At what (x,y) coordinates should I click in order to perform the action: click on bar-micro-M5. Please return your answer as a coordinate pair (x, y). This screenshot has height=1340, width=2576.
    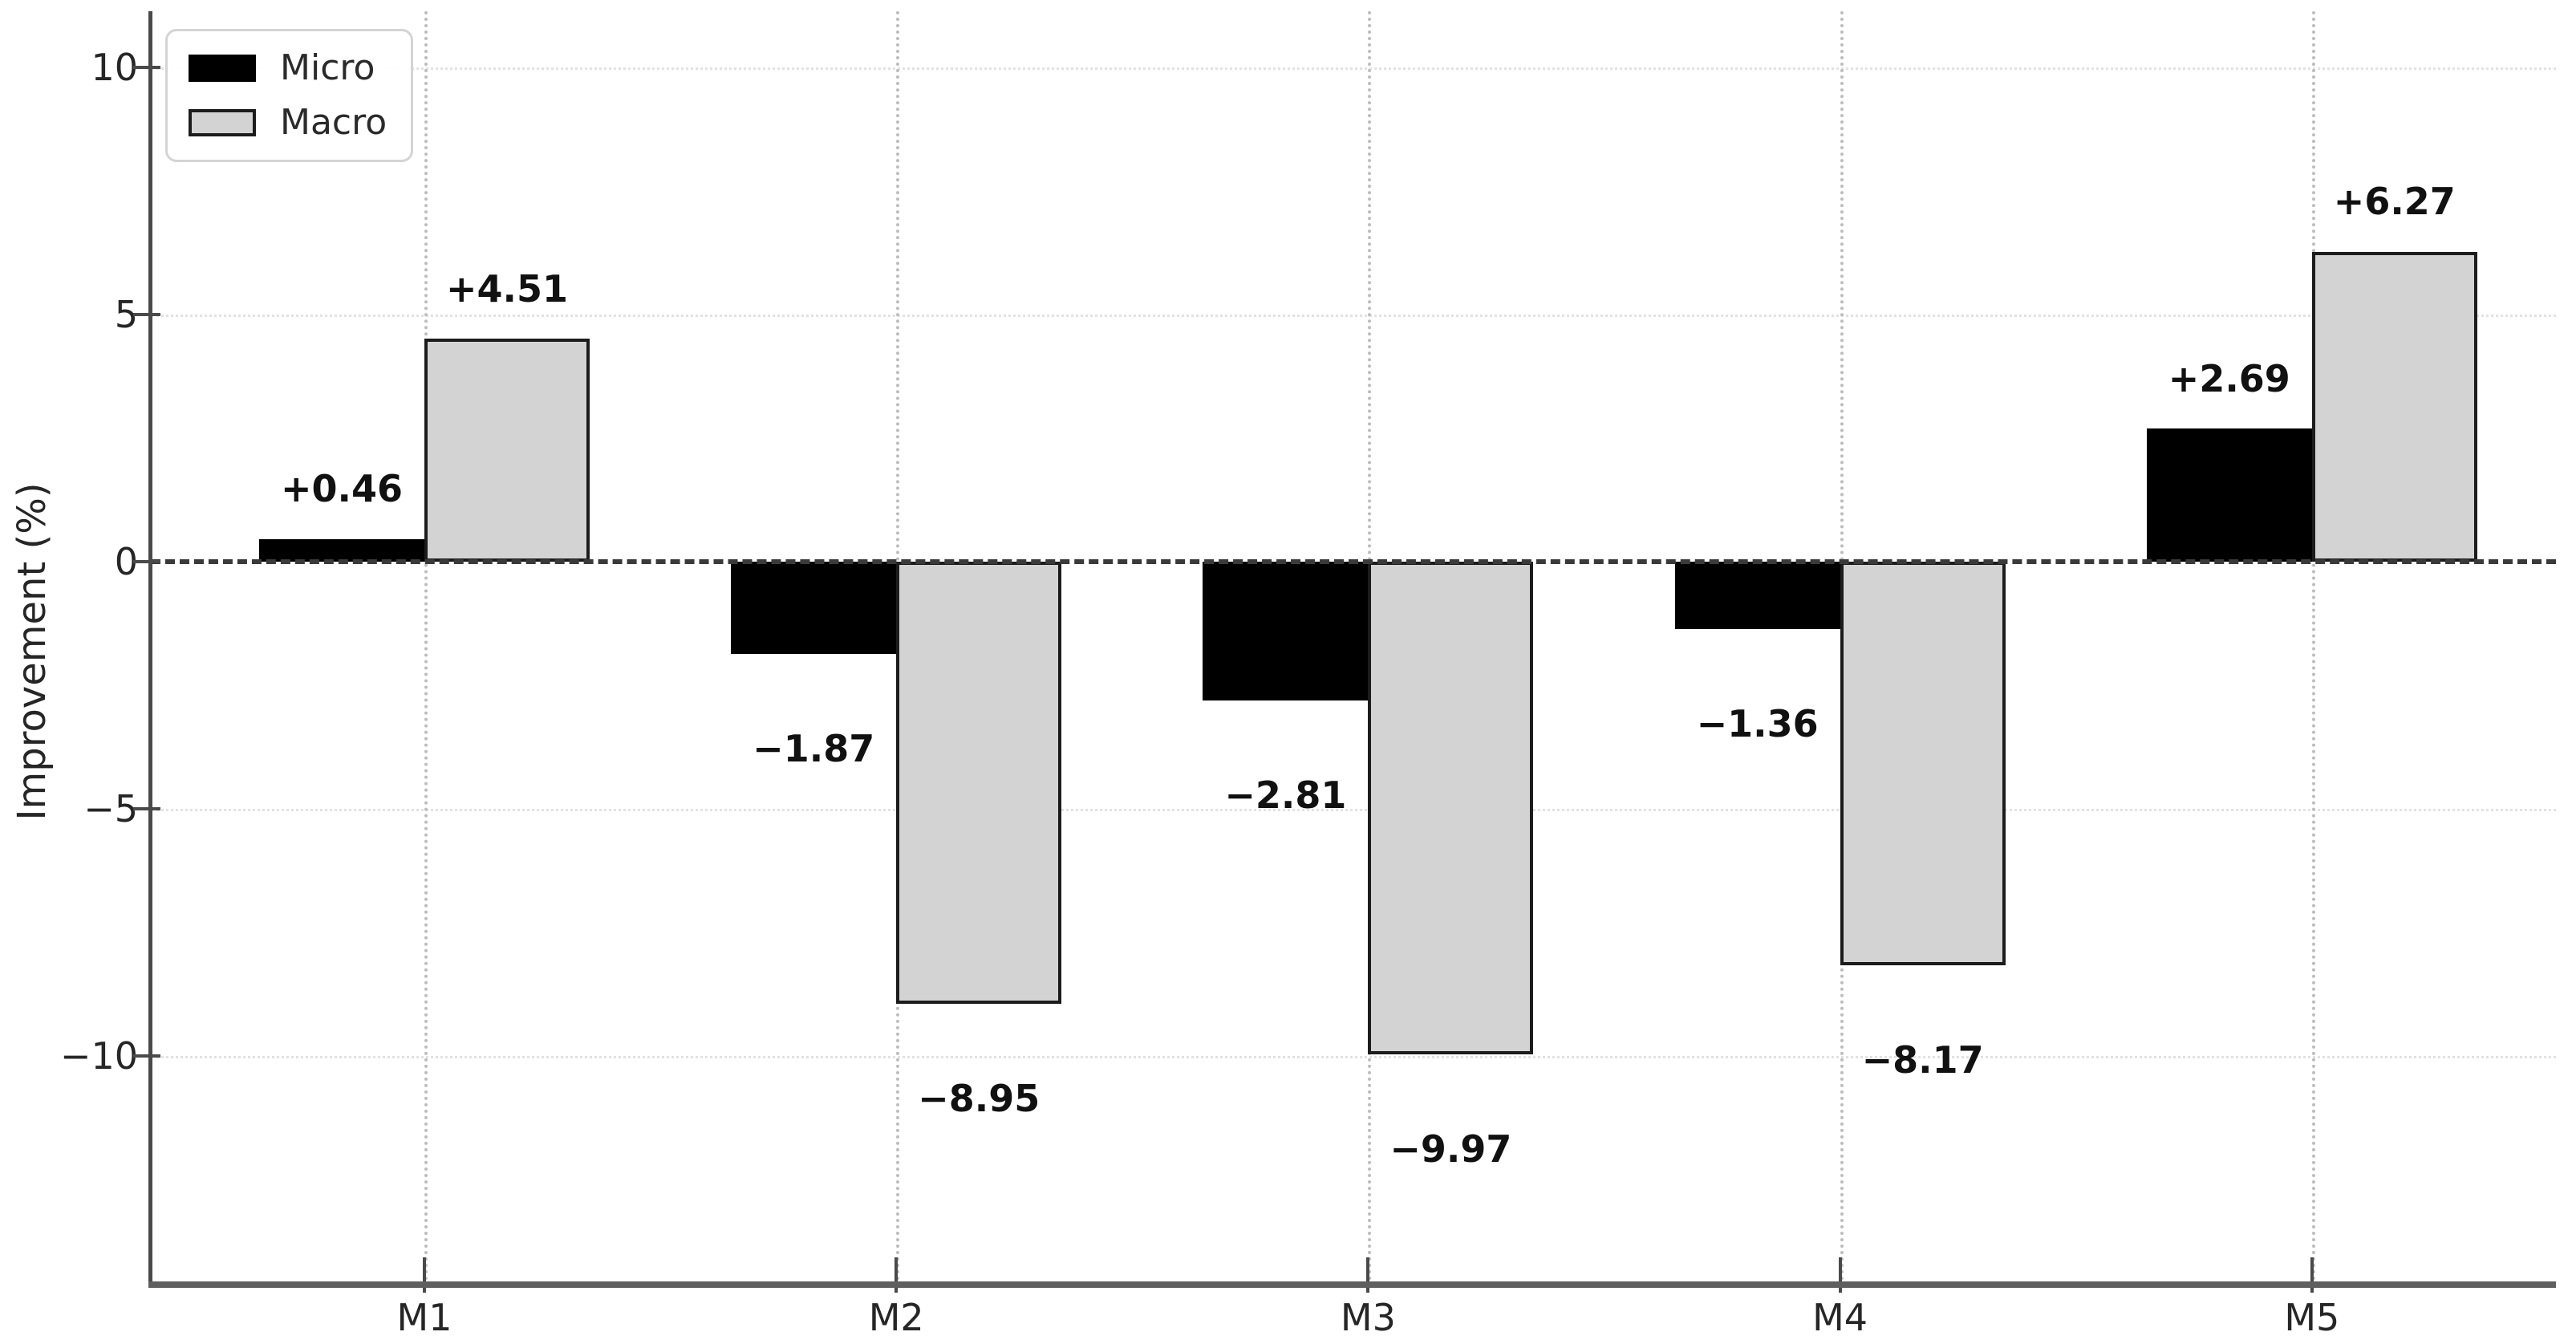
    Looking at the image, I should click on (2229, 495).